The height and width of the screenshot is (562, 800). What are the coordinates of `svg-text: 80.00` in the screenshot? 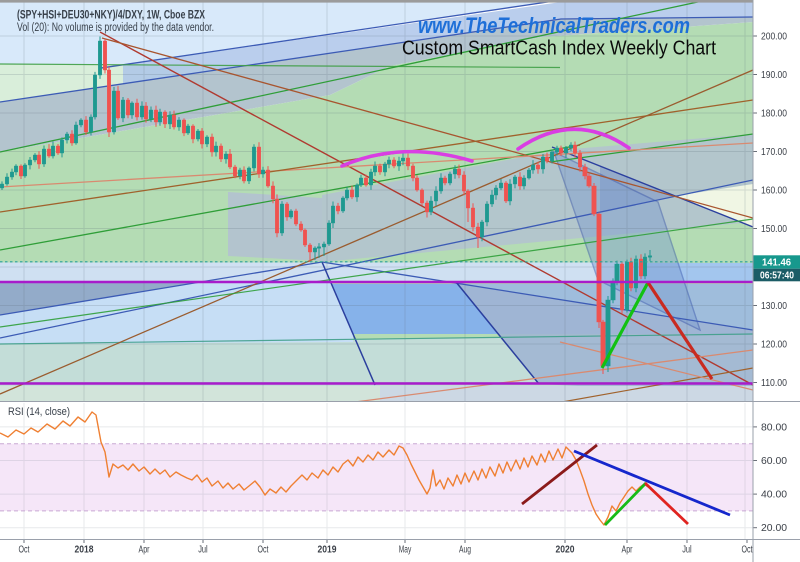 It's located at (774, 427).